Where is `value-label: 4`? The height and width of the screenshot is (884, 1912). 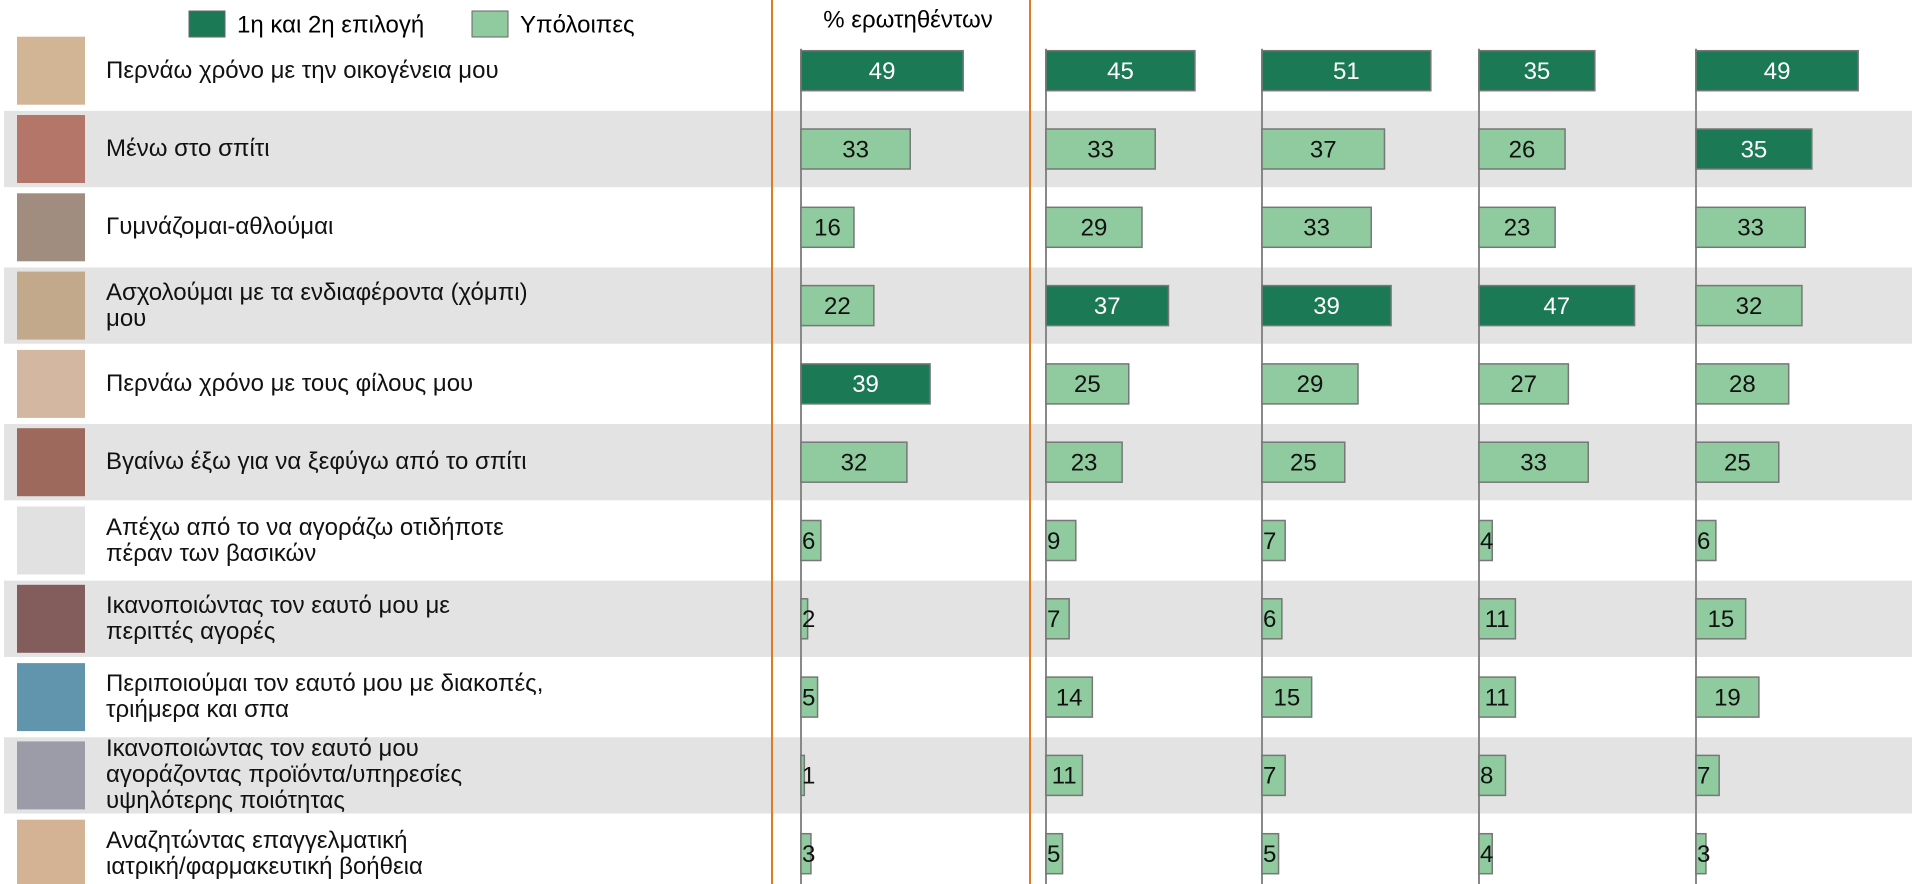 value-label: 4 is located at coordinates (1486, 854).